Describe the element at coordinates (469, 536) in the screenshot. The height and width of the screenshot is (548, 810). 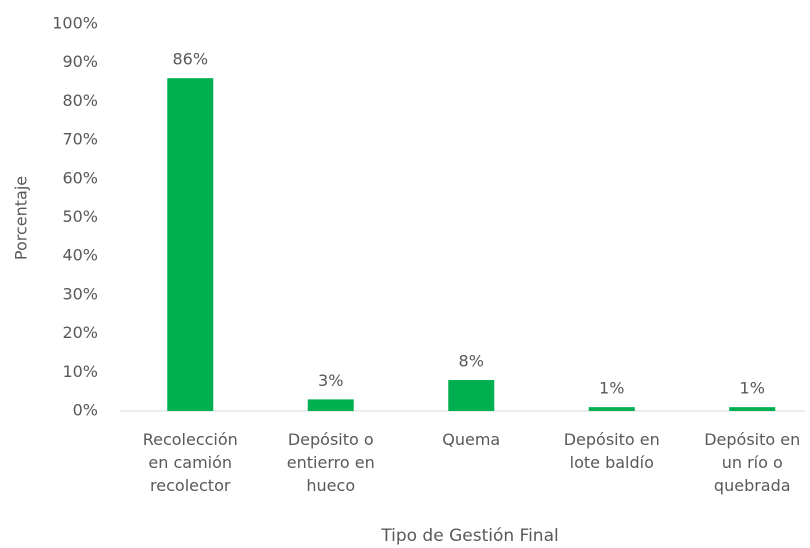
I see `x-axis-title: Tipo de Gestión Final` at that location.